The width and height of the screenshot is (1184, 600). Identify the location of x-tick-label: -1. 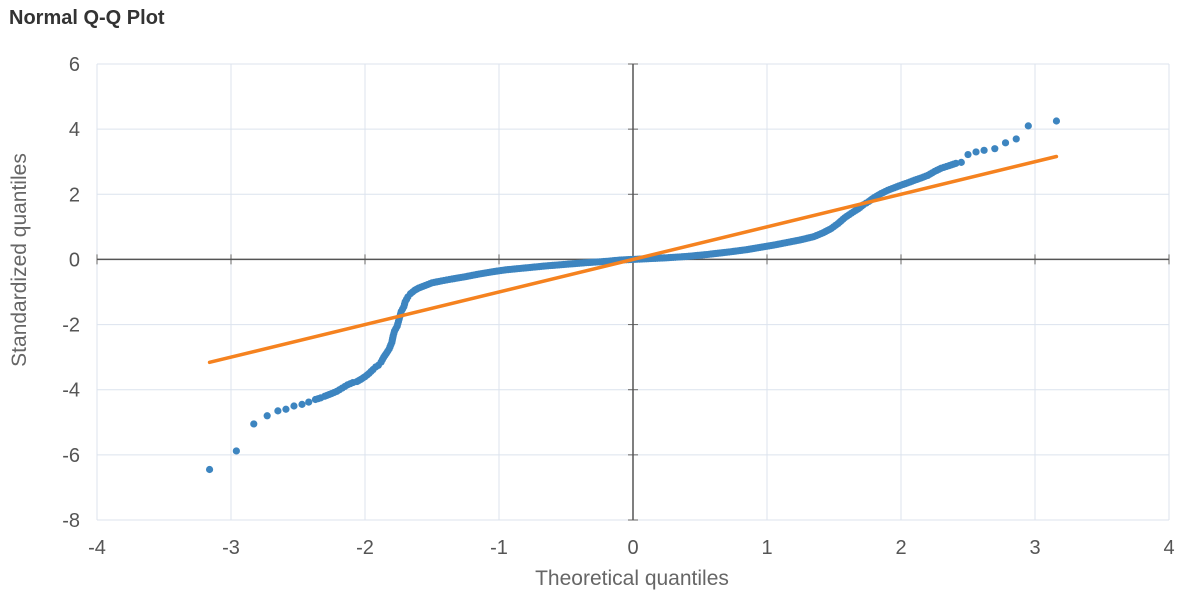
(499, 548).